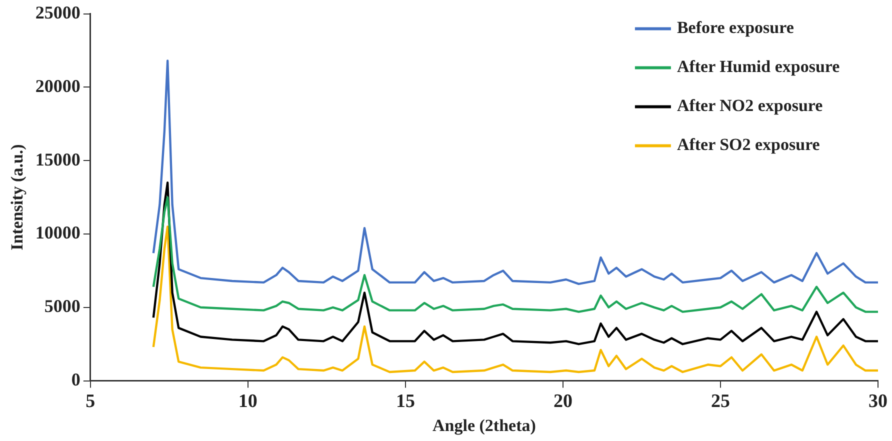 The height and width of the screenshot is (441, 892). I want to click on y-tick-label: 10000, so click(57, 232).